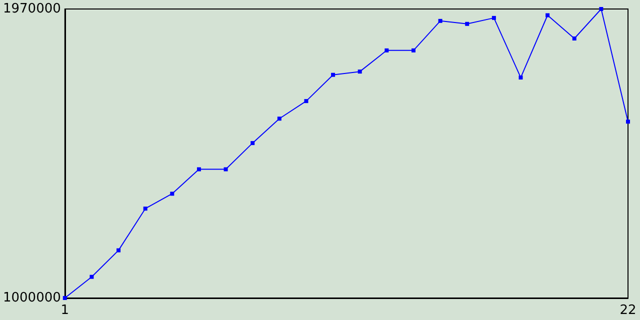 Image resolution: width=640 pixels, height=320 pixels. Describe the element at coordinates (31, 298) in the screenshot. I see `y-tick-label: 1000000` at that location.